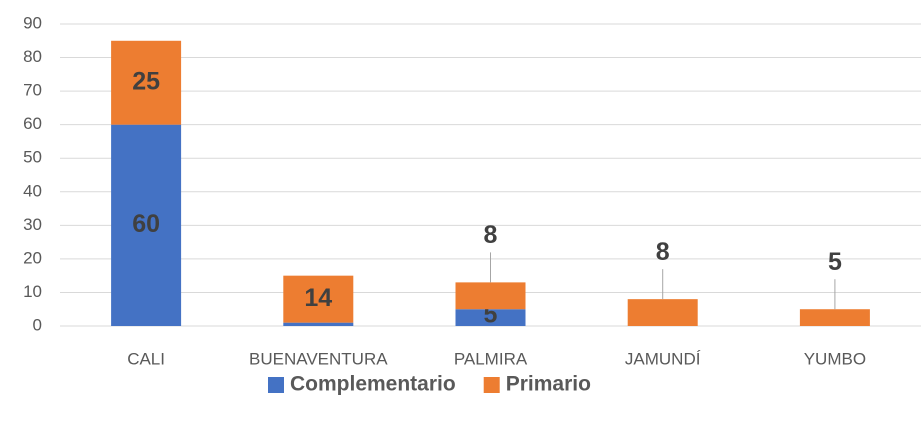  What do you see at coordinates (37, 324) in the screenshot?
I see `y-tick-label: 0` at bounding box center [37, 324].